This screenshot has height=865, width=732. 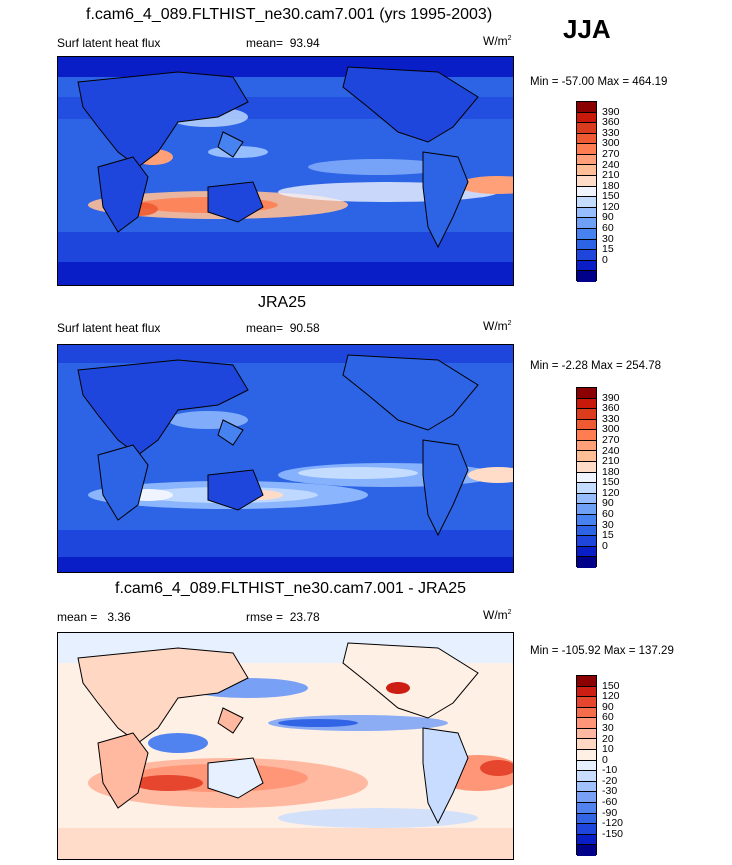 I want to click on panel2-units: W/m2, so click(x=497, y=326).